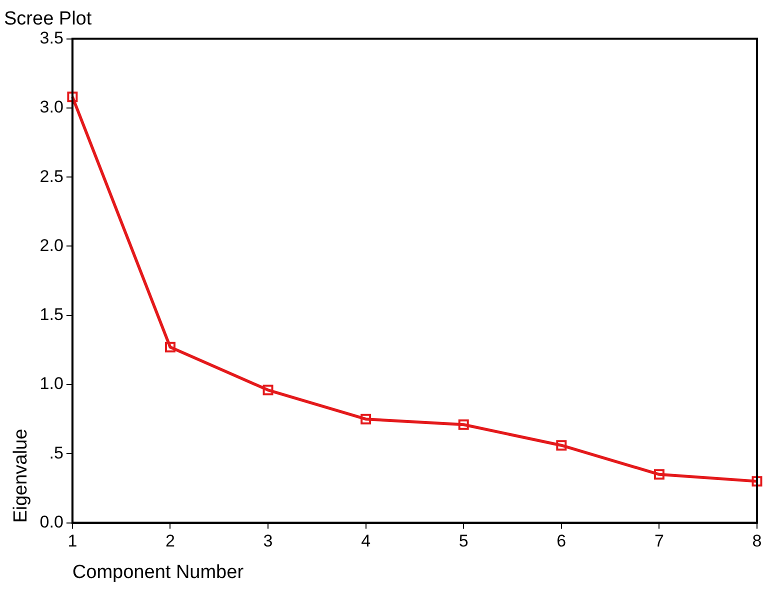  What do you see at coordinates (52, 522) in the screenshot?
I see `y-tick-label: 0.0` at bounding box center [52, 522].